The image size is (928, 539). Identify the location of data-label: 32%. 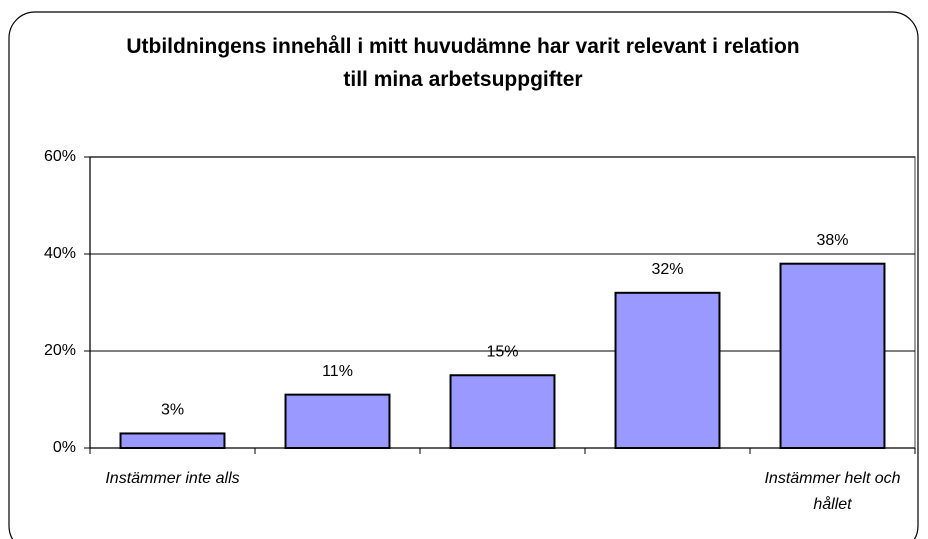
(667, 269).